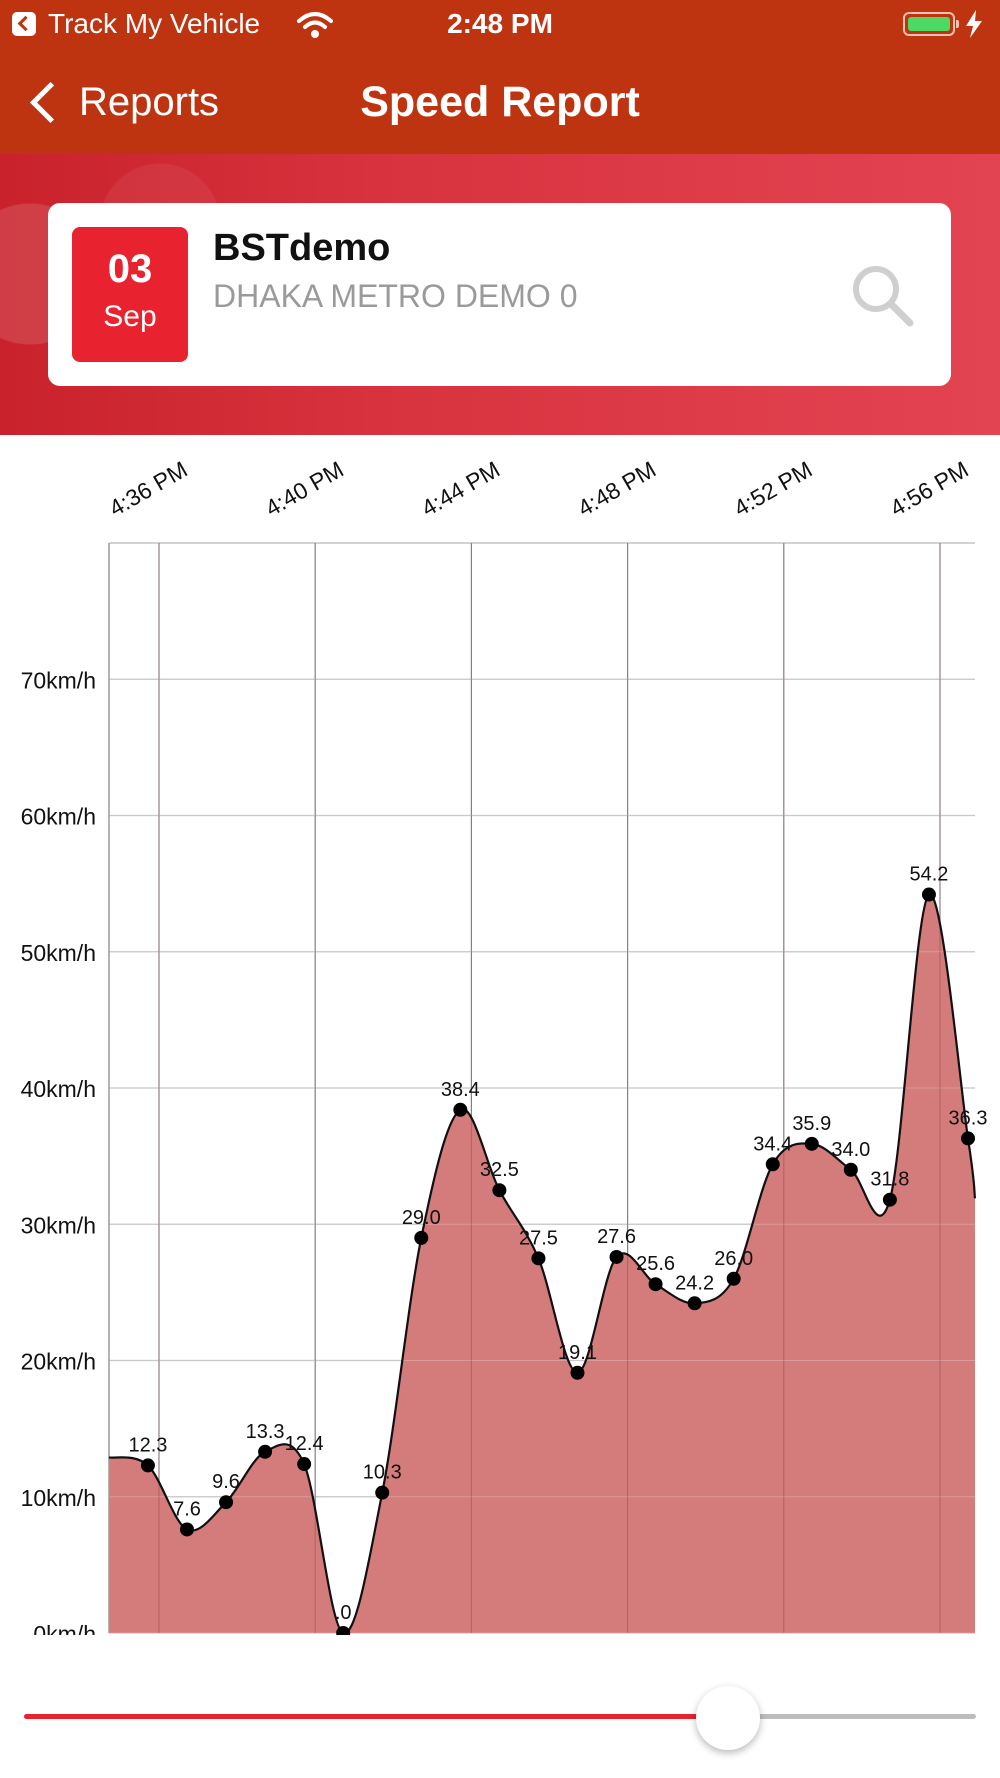 The width and height of the screenshot is (1000, 1778). I want to click on y-tick-label: 10km/h, so click(58, 1498).